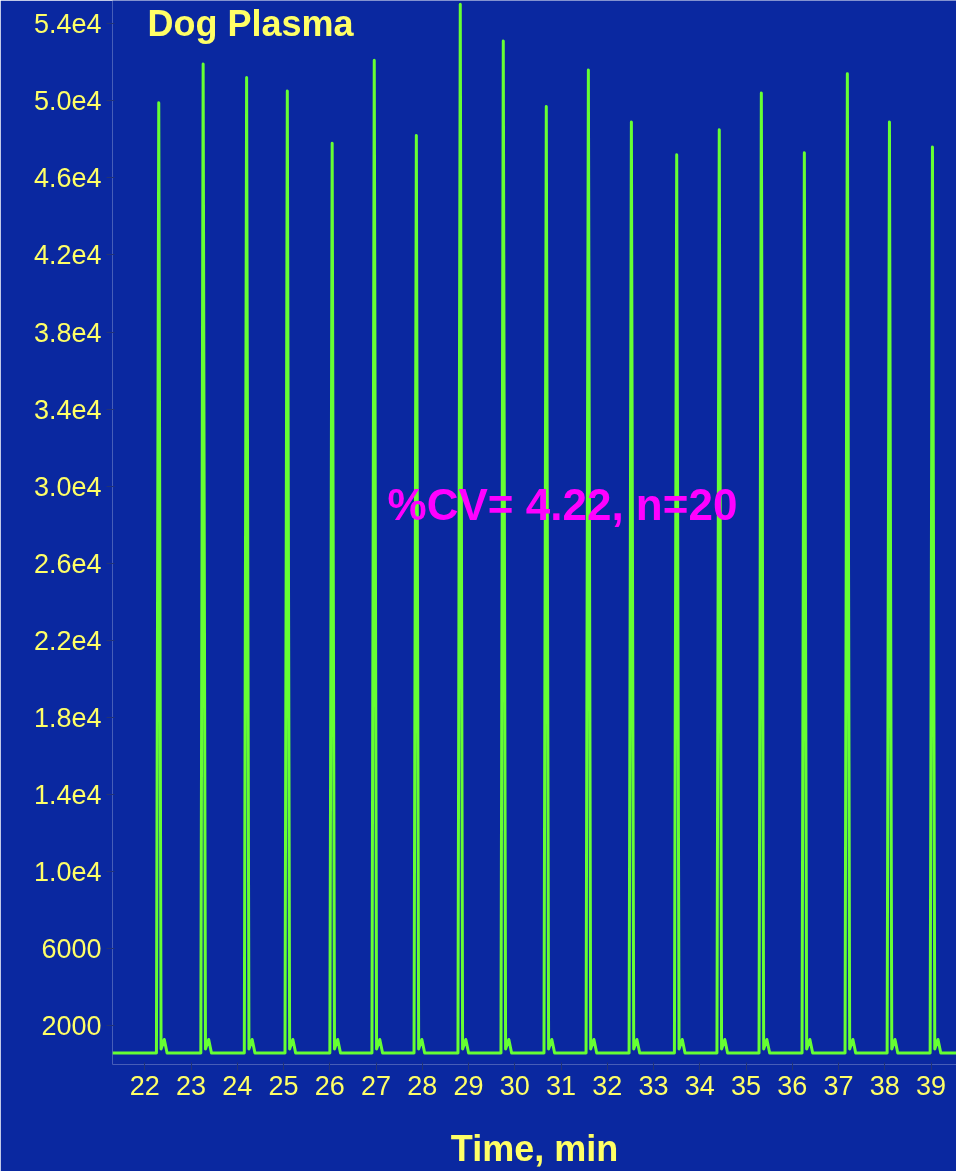 The image size is (956, 1171). Describe the element at coordinates (792, 1085) in the screenshot. I see `x-tick-label: 36` at that location.